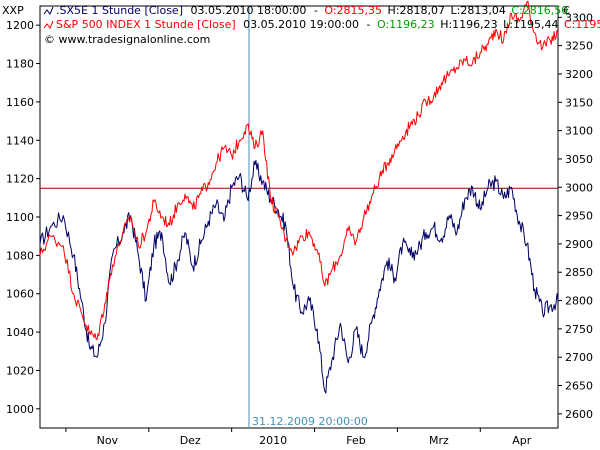 The height and width of the screenshot is (450, 600). I want to click on legend-sx5e-open: O:2815,35, so click(353, 10).